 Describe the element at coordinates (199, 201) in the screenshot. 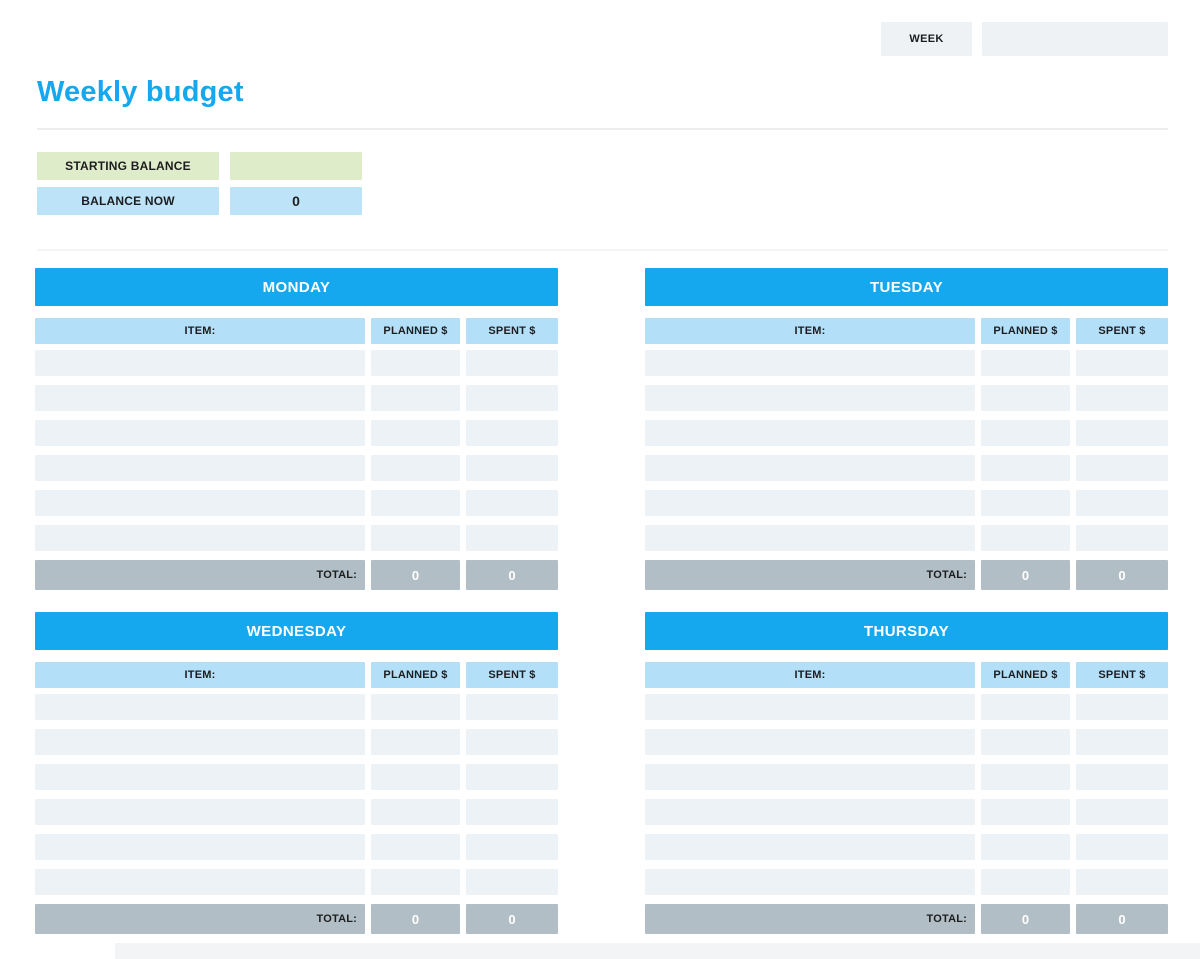

I see `balance-now-row: BALANCE NOW 0` at that location.